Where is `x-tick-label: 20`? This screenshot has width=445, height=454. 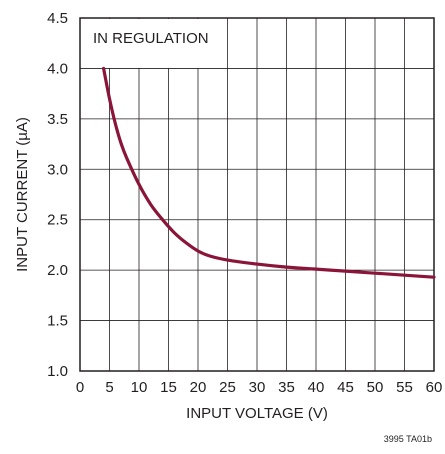 x-tick-label: 20 is located at coordinates (198, 387).